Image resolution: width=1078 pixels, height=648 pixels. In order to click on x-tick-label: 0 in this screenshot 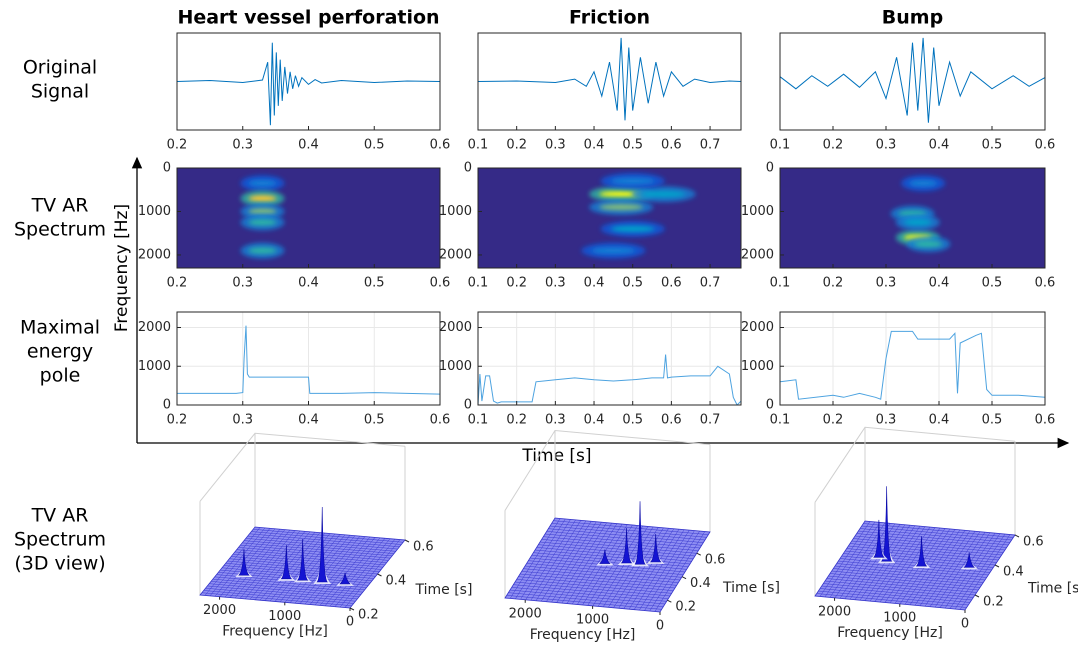, I will do `click(660, 626)`.